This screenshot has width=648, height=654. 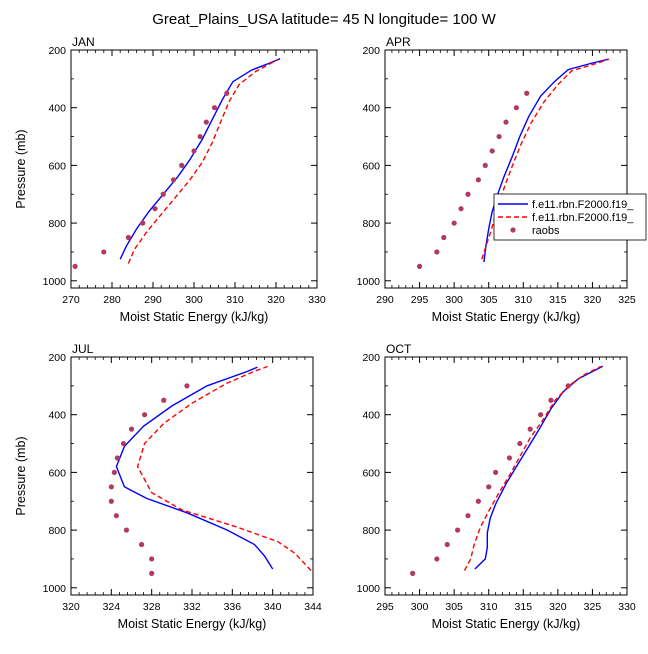 I want to click on panel-label: JUL, so click(x=83, y=349).